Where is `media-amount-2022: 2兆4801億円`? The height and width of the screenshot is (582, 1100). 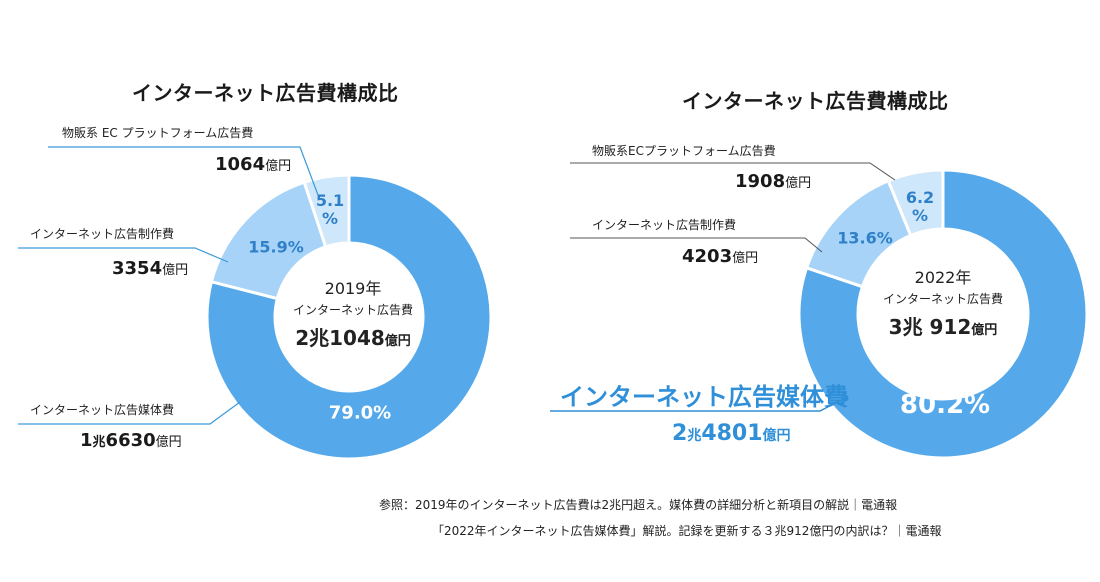 media-amount-2022: 2兆4801億円 is located at coordinates (731, 433).